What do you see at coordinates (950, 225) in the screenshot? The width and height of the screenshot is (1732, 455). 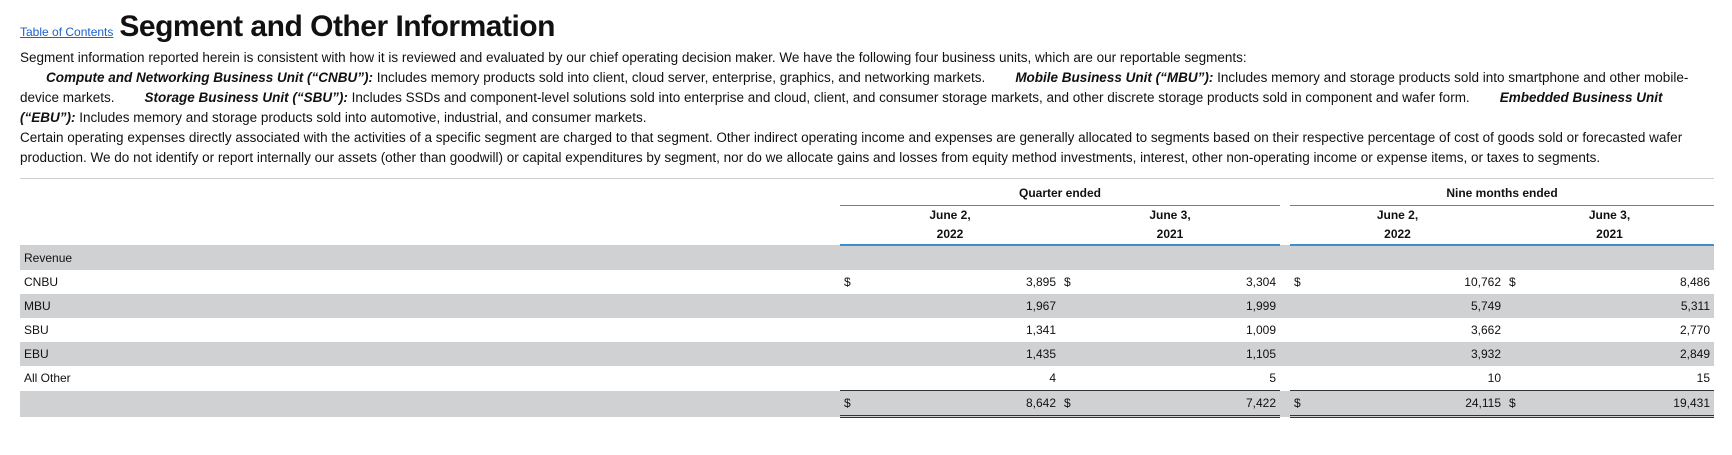 I see `col-header-q-2022: June 2, 2022` at bounding box center [950, 225].